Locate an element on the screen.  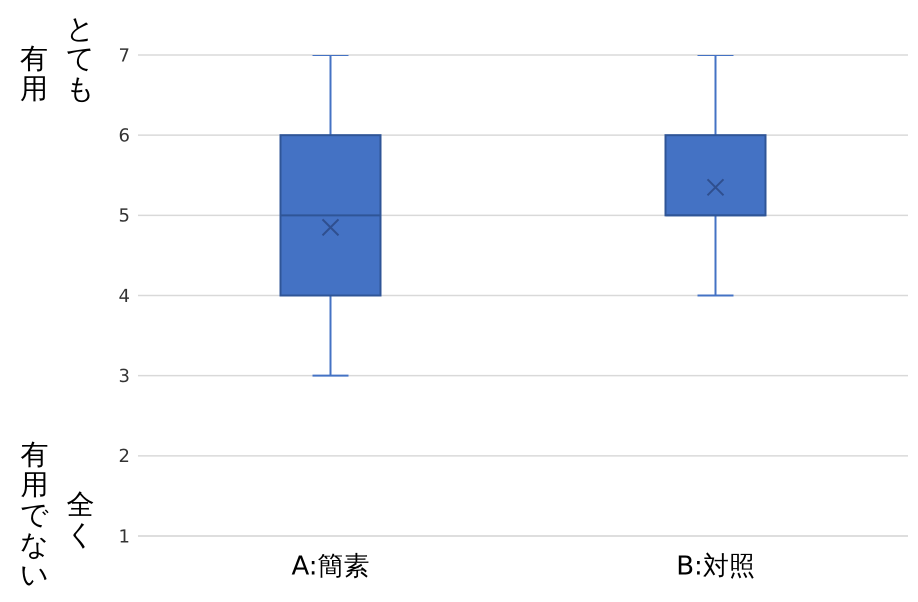
y-tick-label: 2 is located at coordinates (124, 457).